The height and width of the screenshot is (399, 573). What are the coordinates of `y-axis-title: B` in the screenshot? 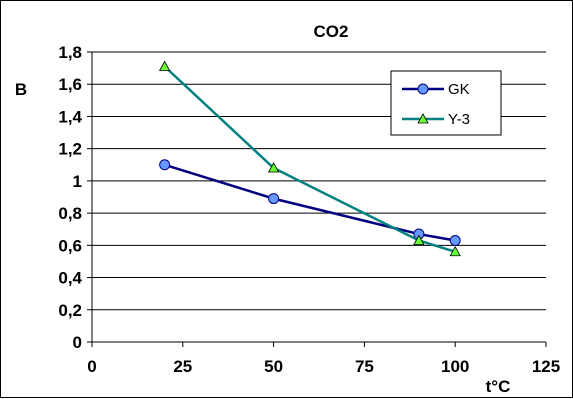 It's located at (21, 89).